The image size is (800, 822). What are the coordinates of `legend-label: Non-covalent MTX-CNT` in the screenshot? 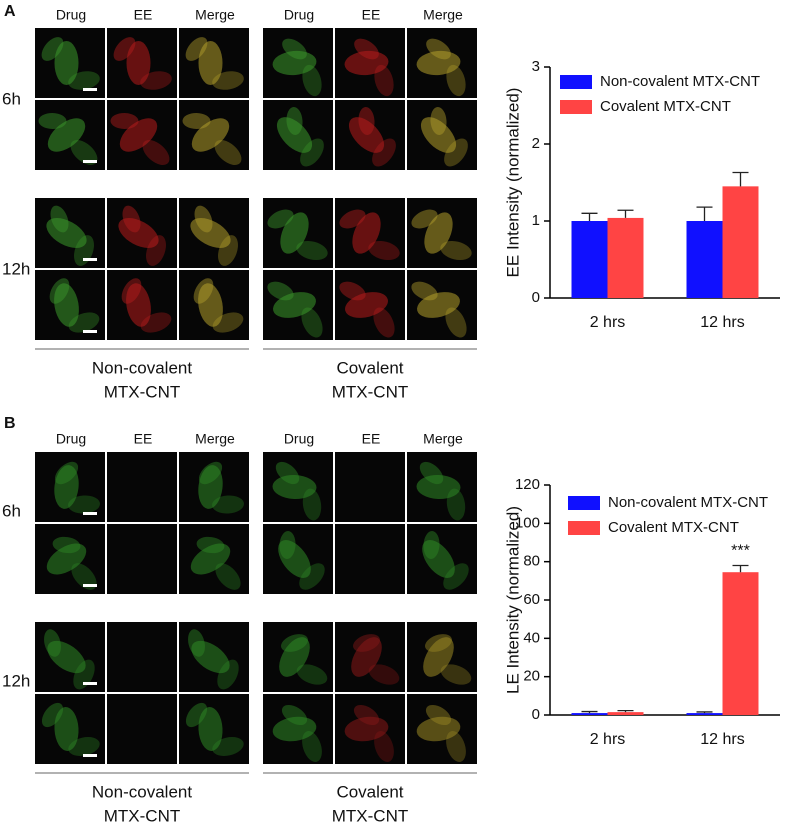 It's located at (680, 81).